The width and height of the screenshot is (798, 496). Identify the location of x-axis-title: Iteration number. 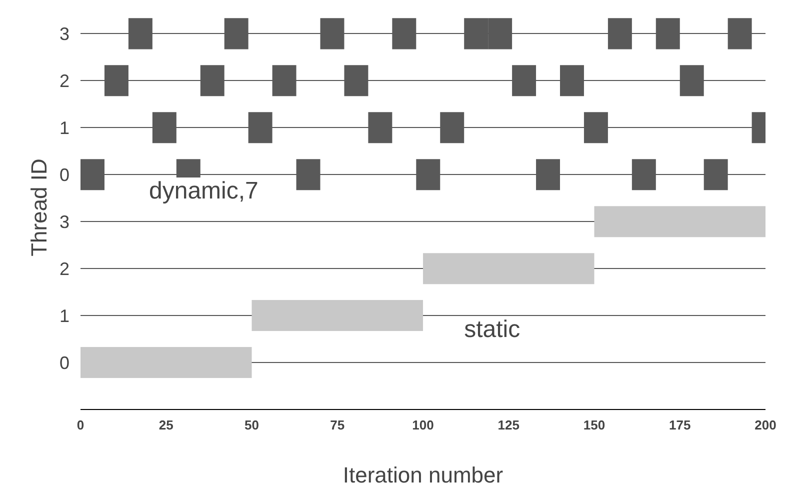
(423, 475).